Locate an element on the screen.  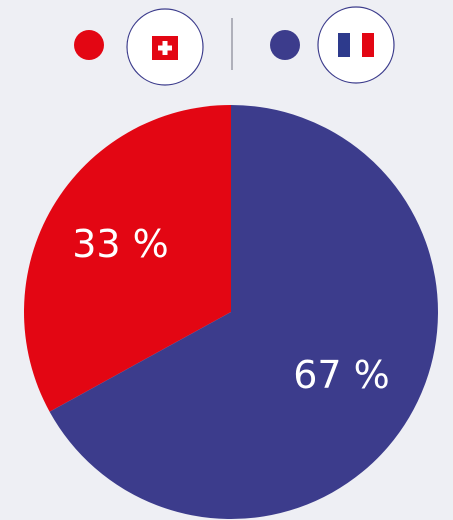
slice-label: 67 % is located at coordinates (341, 375).